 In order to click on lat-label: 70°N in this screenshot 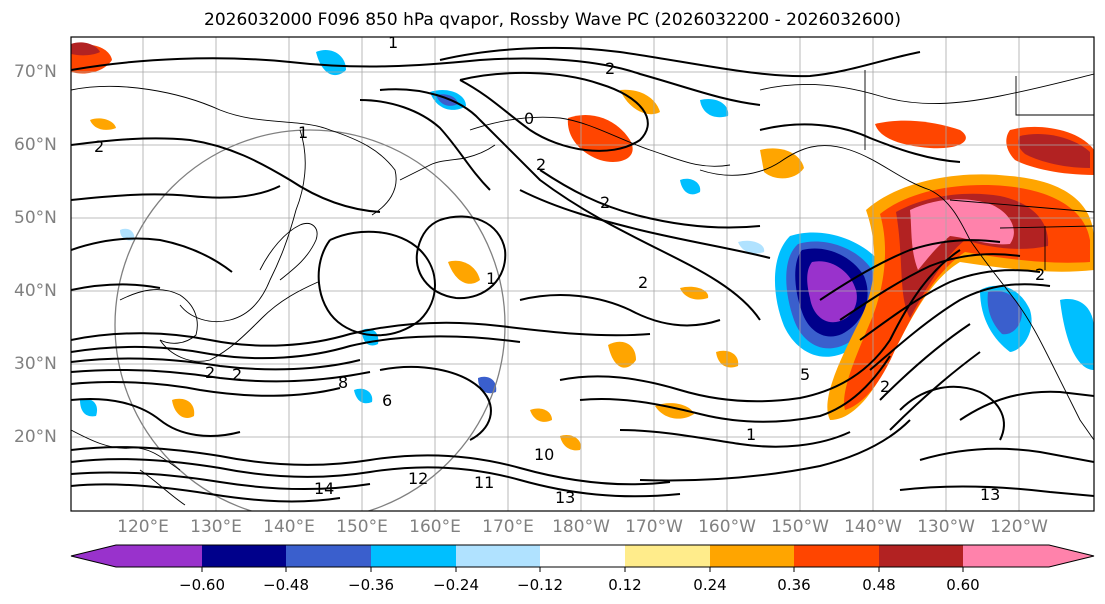, I will do `click(35, 72)`.